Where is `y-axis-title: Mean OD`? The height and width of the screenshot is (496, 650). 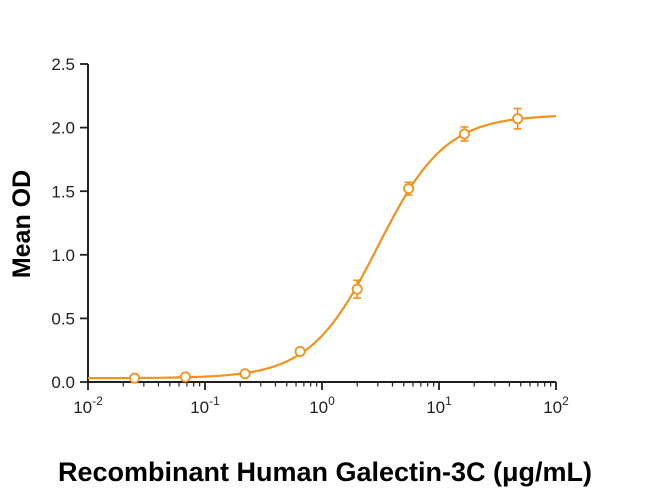
y-axis-title: Mean OD is located at coordinates (22, 224).